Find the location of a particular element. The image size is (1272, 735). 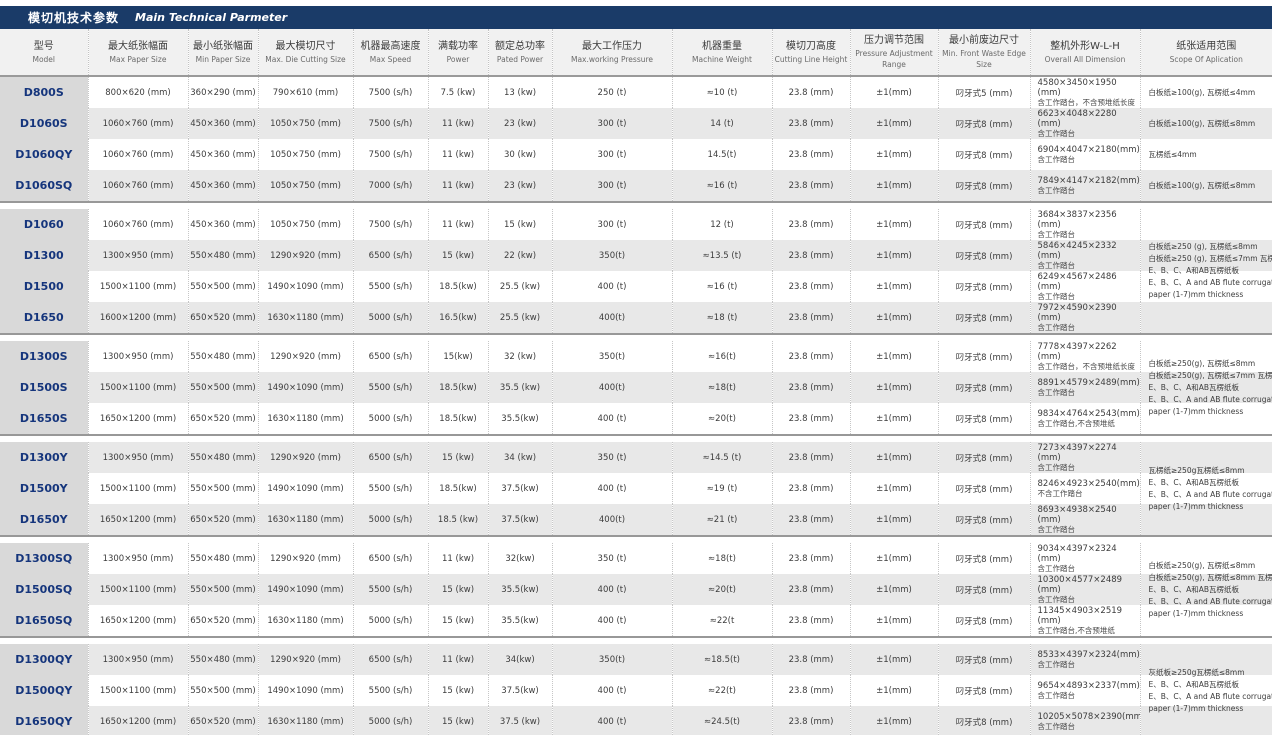

column-header-en: Scope Of Aplication is located at coordinates (1206, 59).